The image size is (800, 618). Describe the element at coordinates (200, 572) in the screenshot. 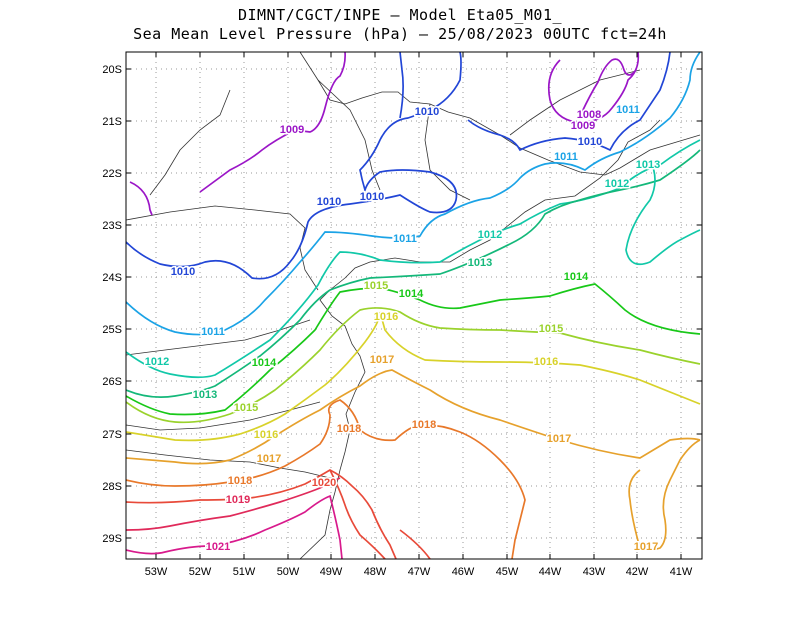

I see `lon-tick-label: 52W` at that location.